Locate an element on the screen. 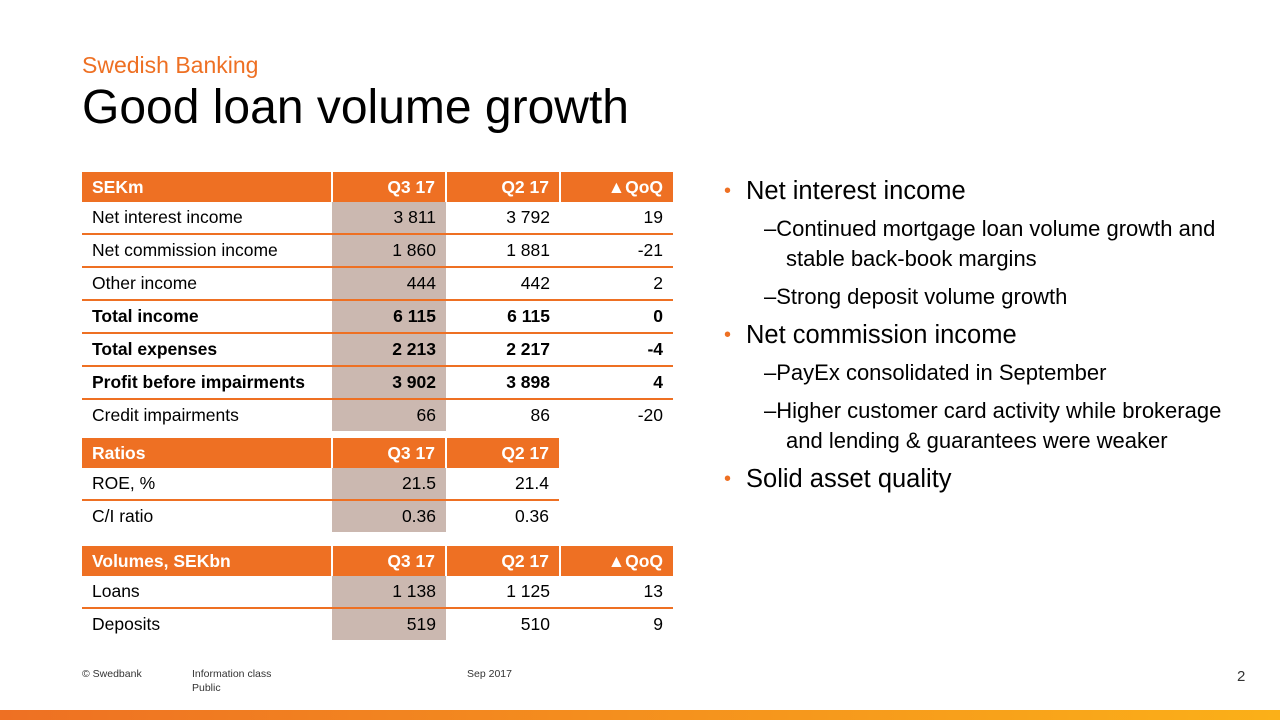  table-cell: Deposits is located at coordinates (126, 624).